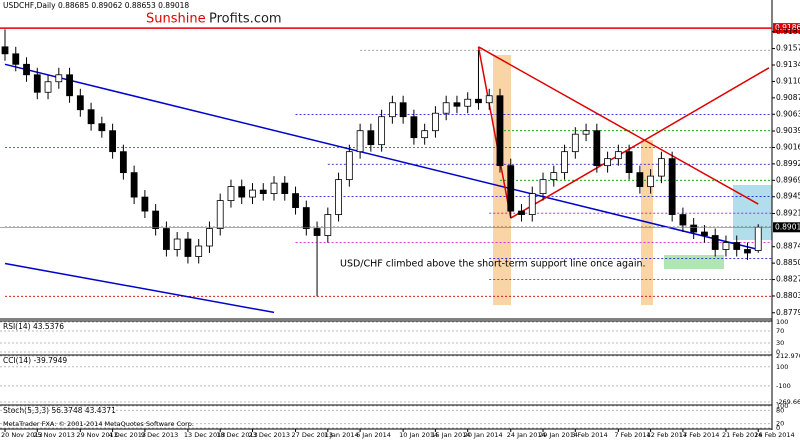  What do you see at coordinates (33, 326) in the screenshot?
I see `panel-label: RSI(14) 43.5376` at bounding box center [33, 326].